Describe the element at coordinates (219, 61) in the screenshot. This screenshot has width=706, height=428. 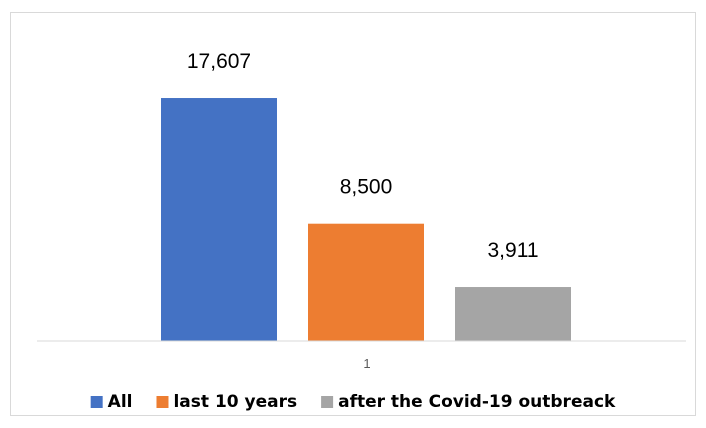
I see `data-label-1: 17,607` at that location.